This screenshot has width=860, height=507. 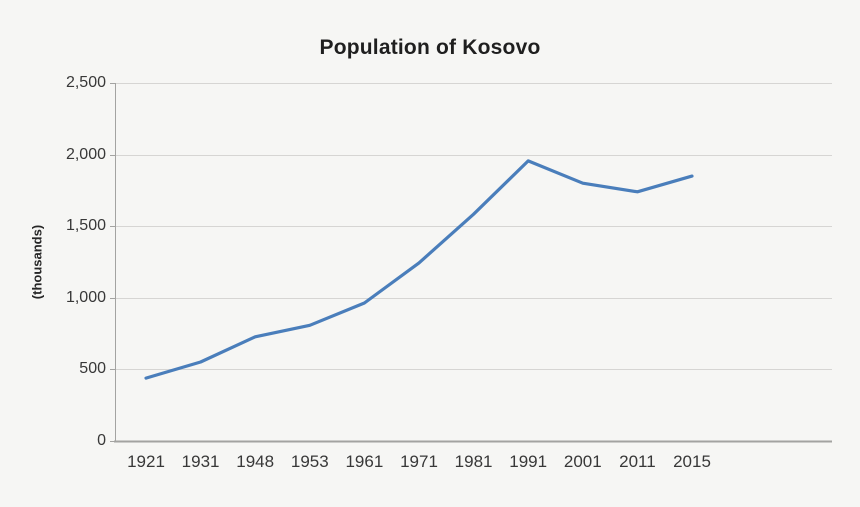 What do you see at coordinates (637, 461) in the screenshot?
I see `x-axis-tick-label: 2011` at bounding box center [637, 461].